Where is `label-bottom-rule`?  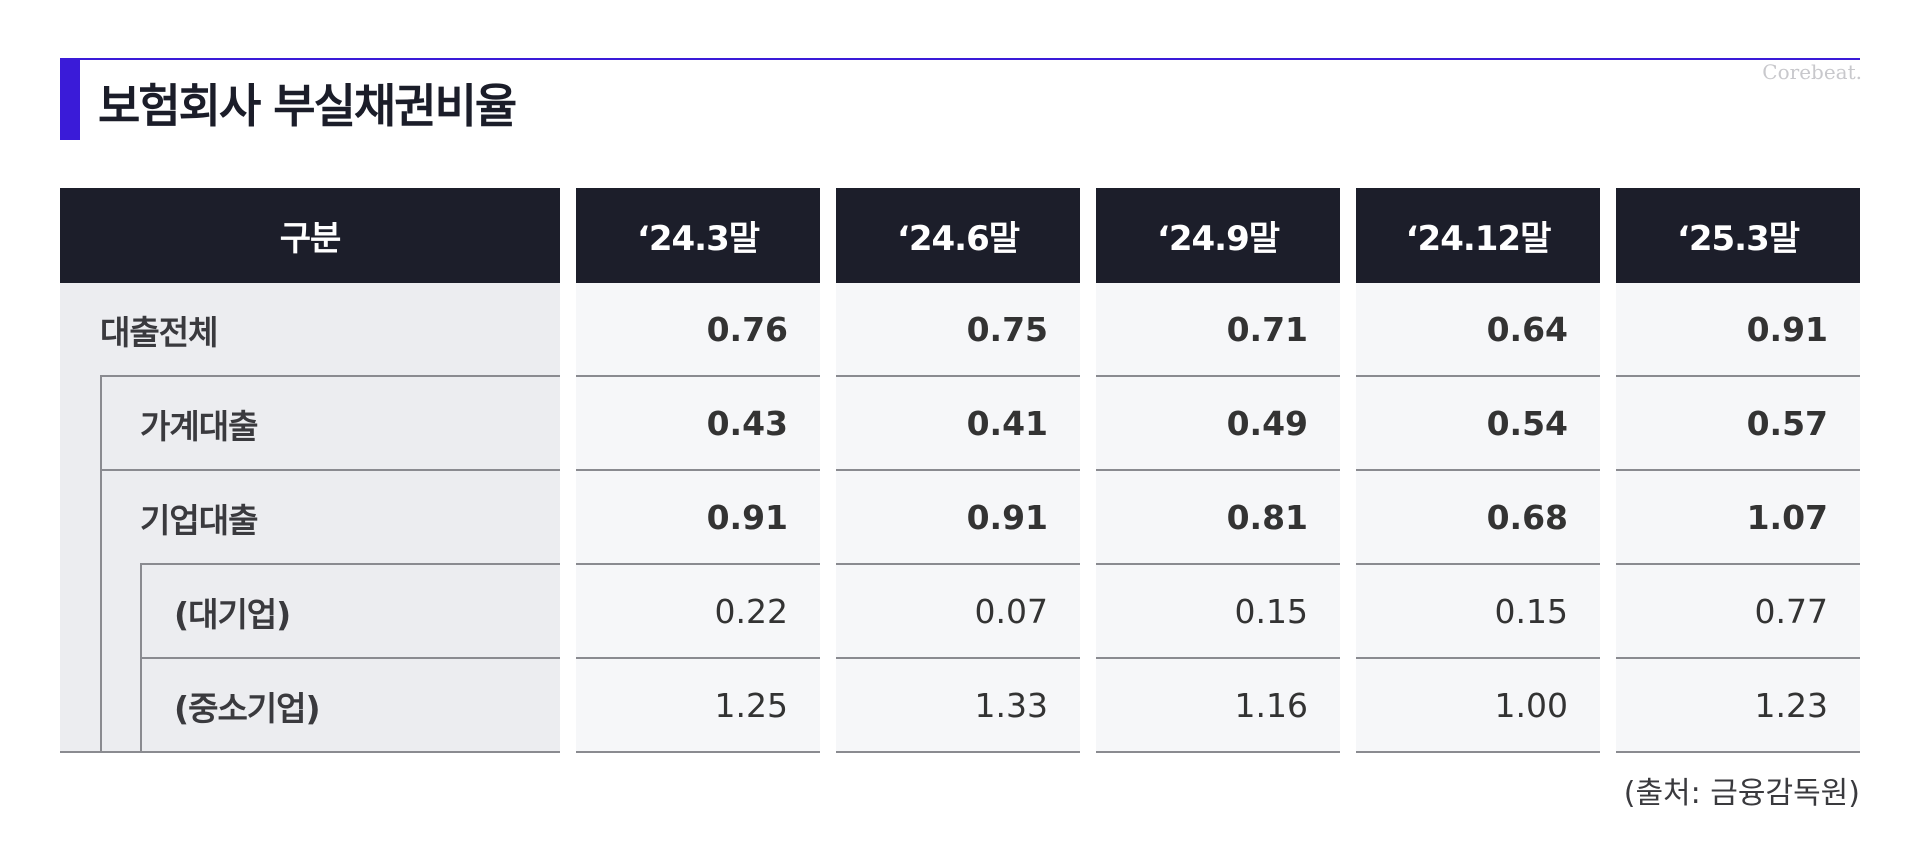
label-bottom-rule is located at coordinates (310, 752).